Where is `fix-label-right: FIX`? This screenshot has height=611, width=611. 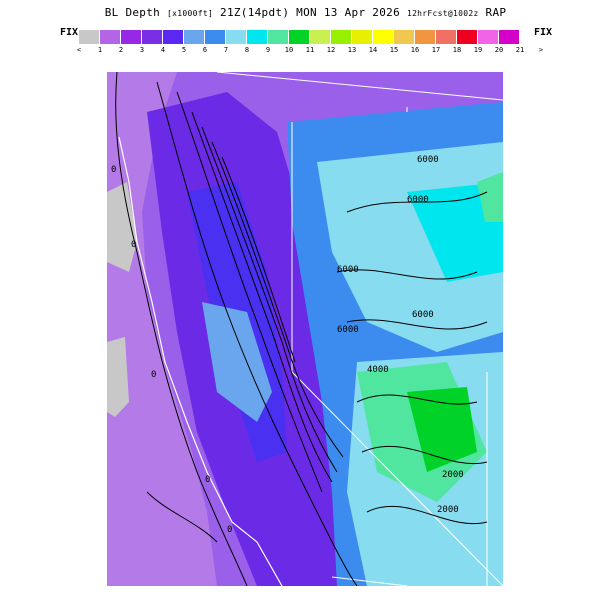
fix-label-right: FIX is located at coordinates (543, 32).